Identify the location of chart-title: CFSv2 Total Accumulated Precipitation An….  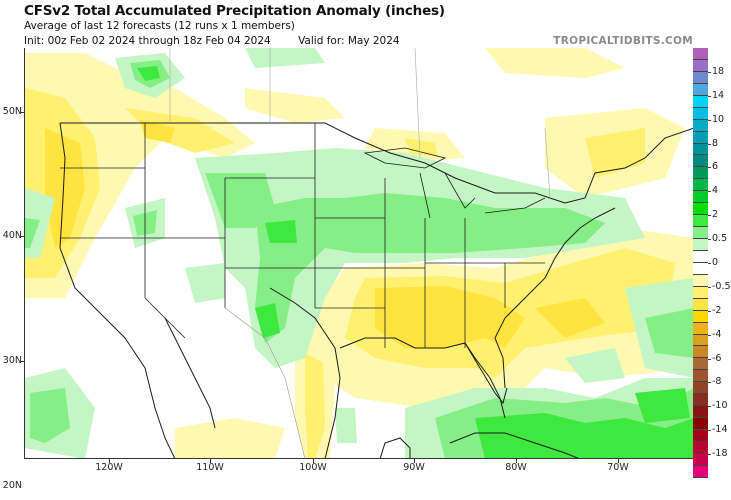
(234, 11).